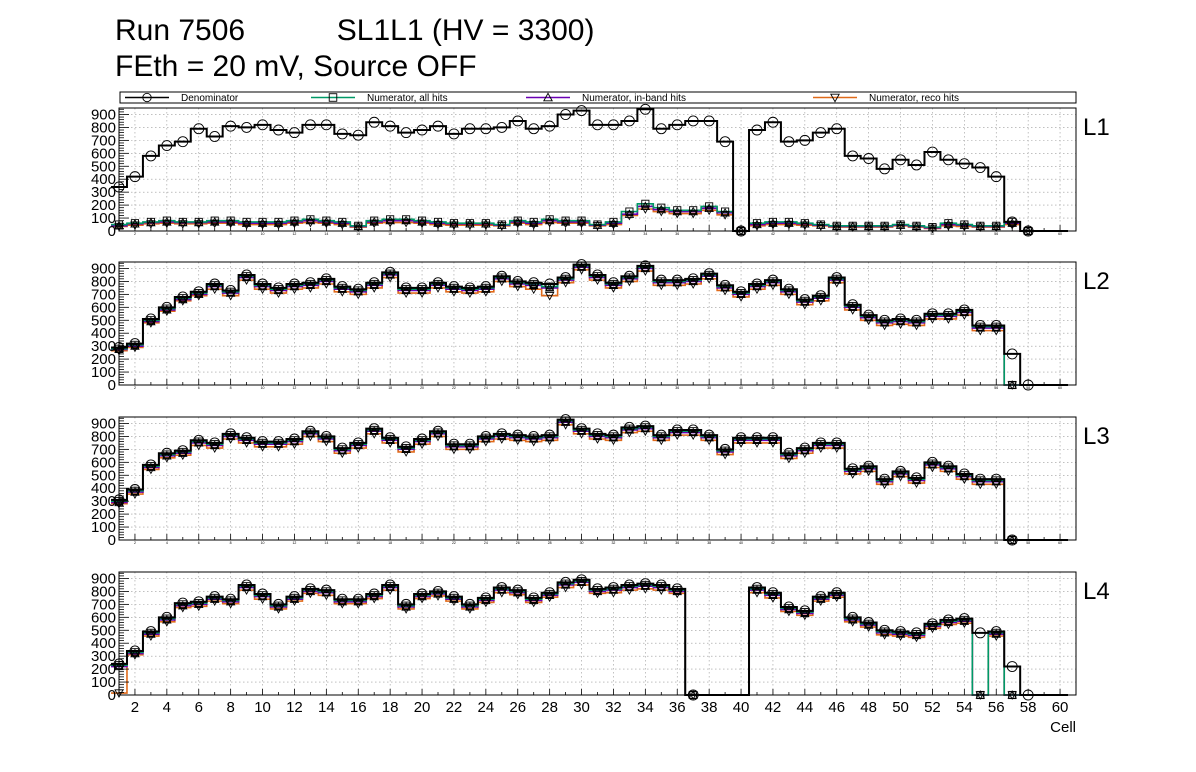 The height and width of the screenshot is (772, 1196). I want to click on x-tick-label: 60, so click(1060, 234).